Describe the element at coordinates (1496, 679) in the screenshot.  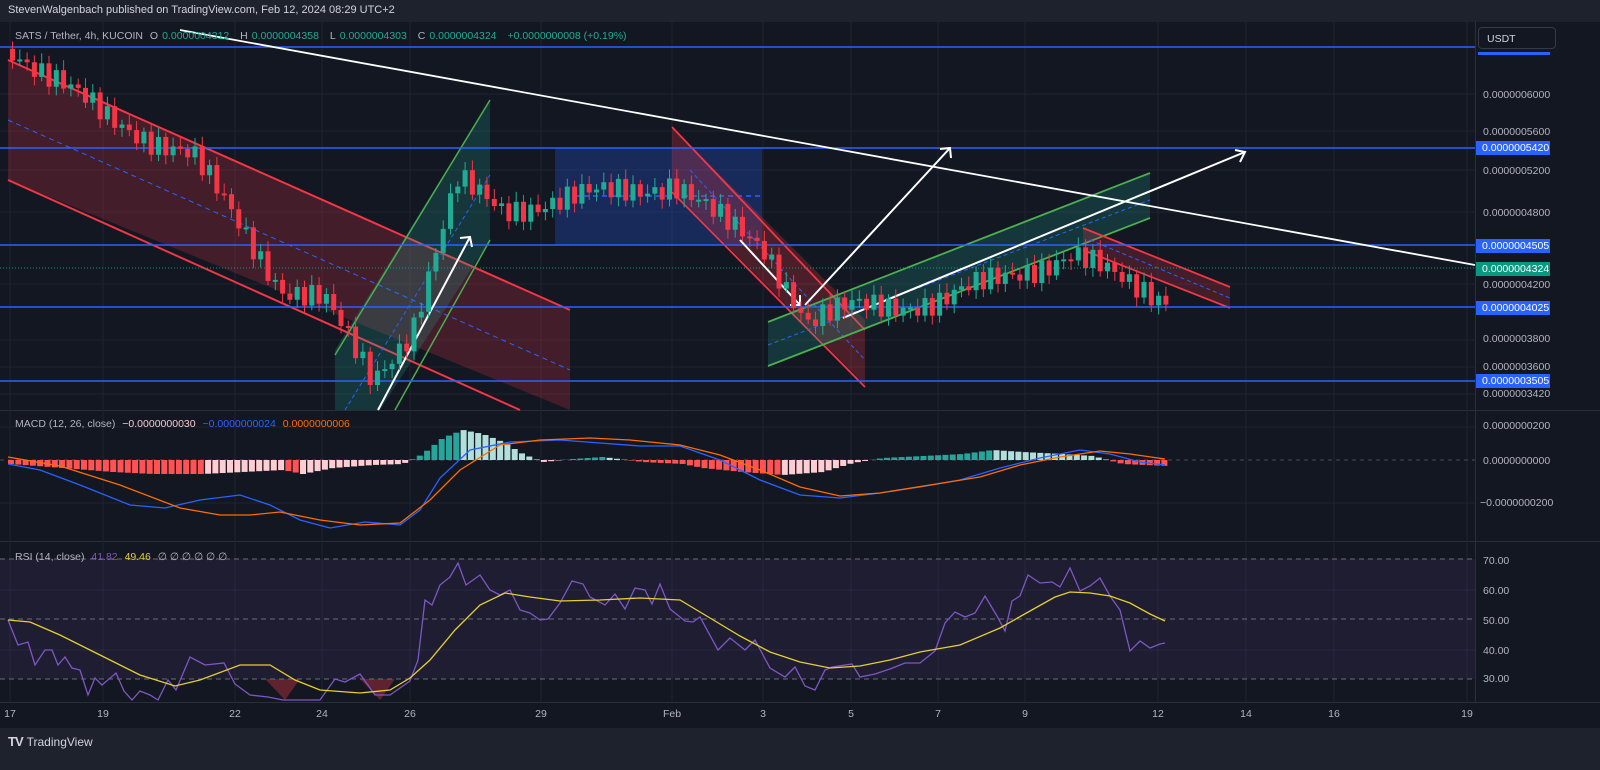
I see `rsi-tick: 30.00` at that location.